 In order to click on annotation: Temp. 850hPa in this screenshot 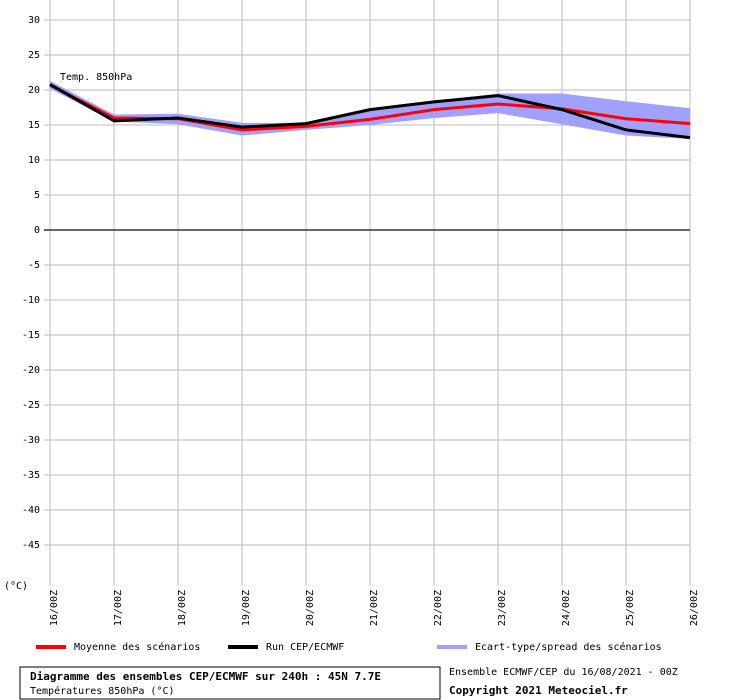, I will do `click(96, 77)`.